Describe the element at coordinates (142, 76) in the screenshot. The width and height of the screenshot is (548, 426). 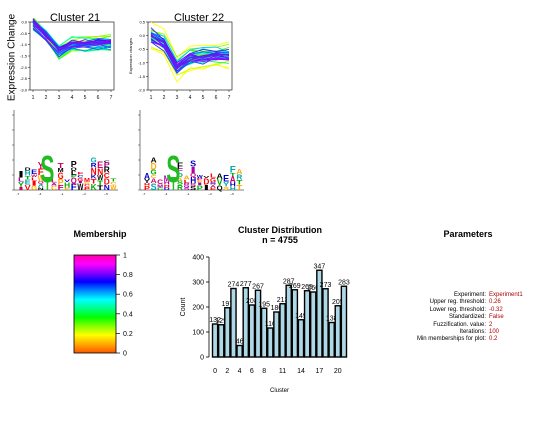
I see `y-tick-label: -1.5` at that location.